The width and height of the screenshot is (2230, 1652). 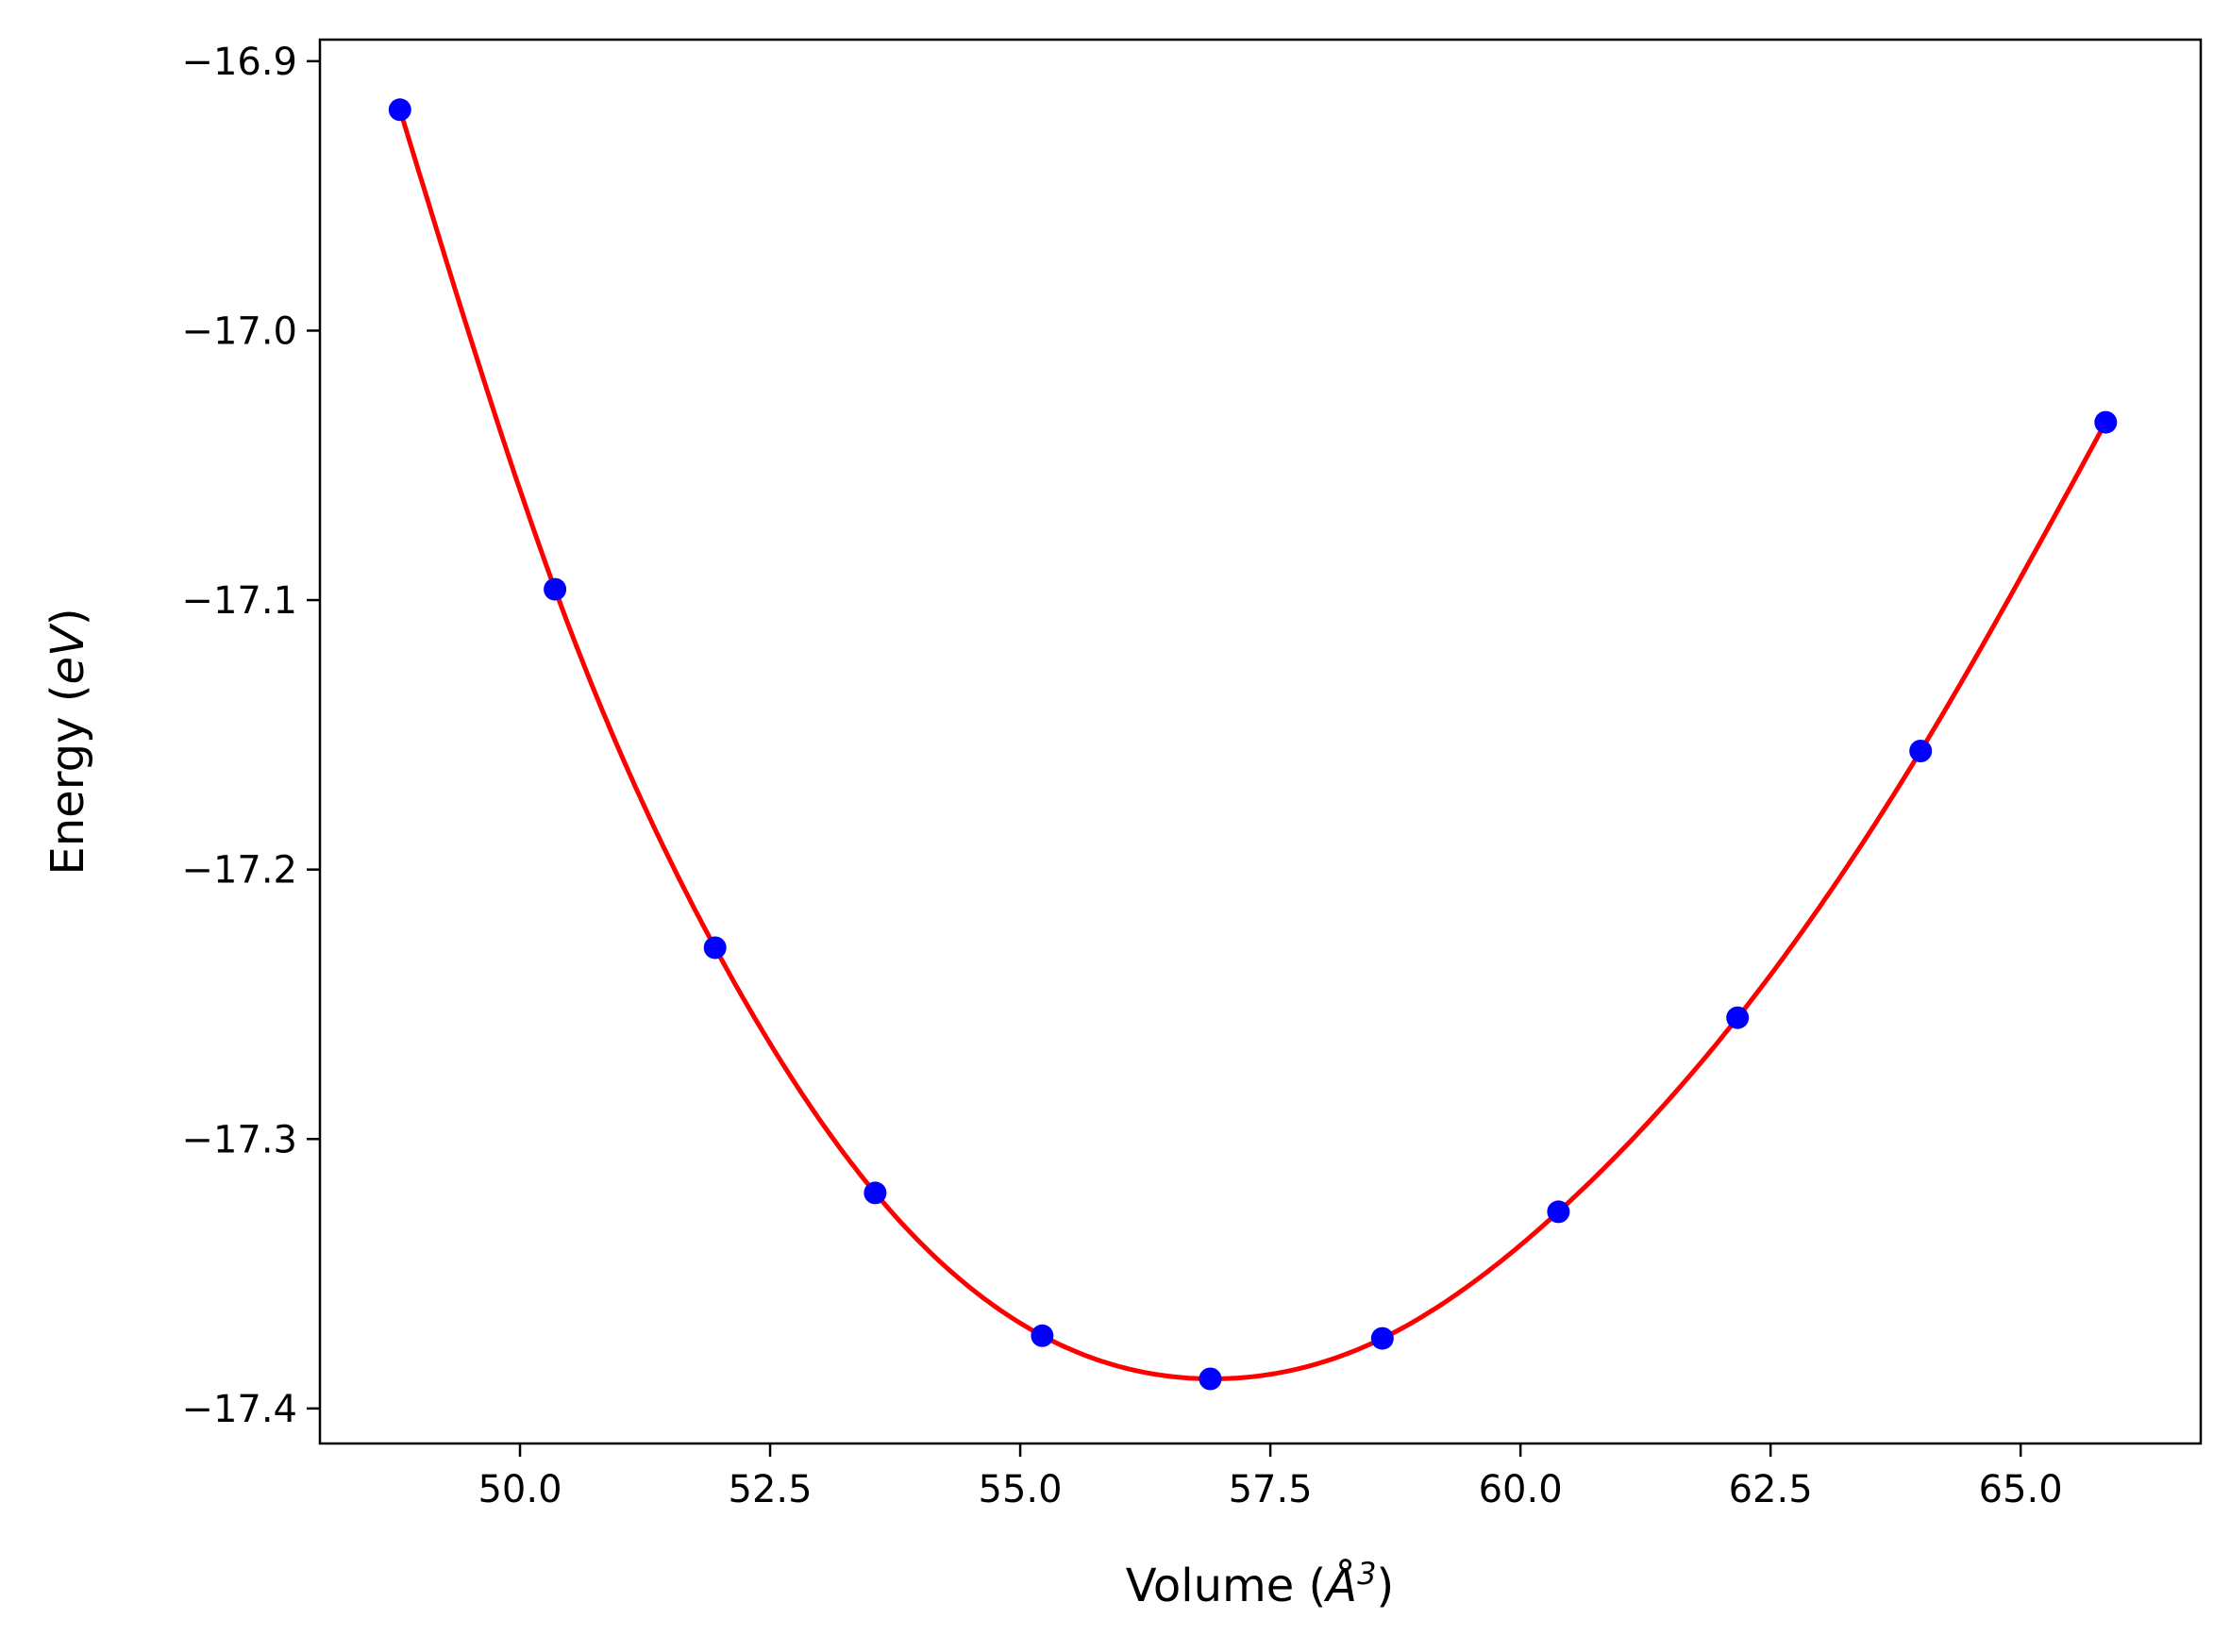 What do you see at coordinates (239, 62) in the screenshot?
I see `y-tick-label: −16.9` at bounding box center [239, 62].